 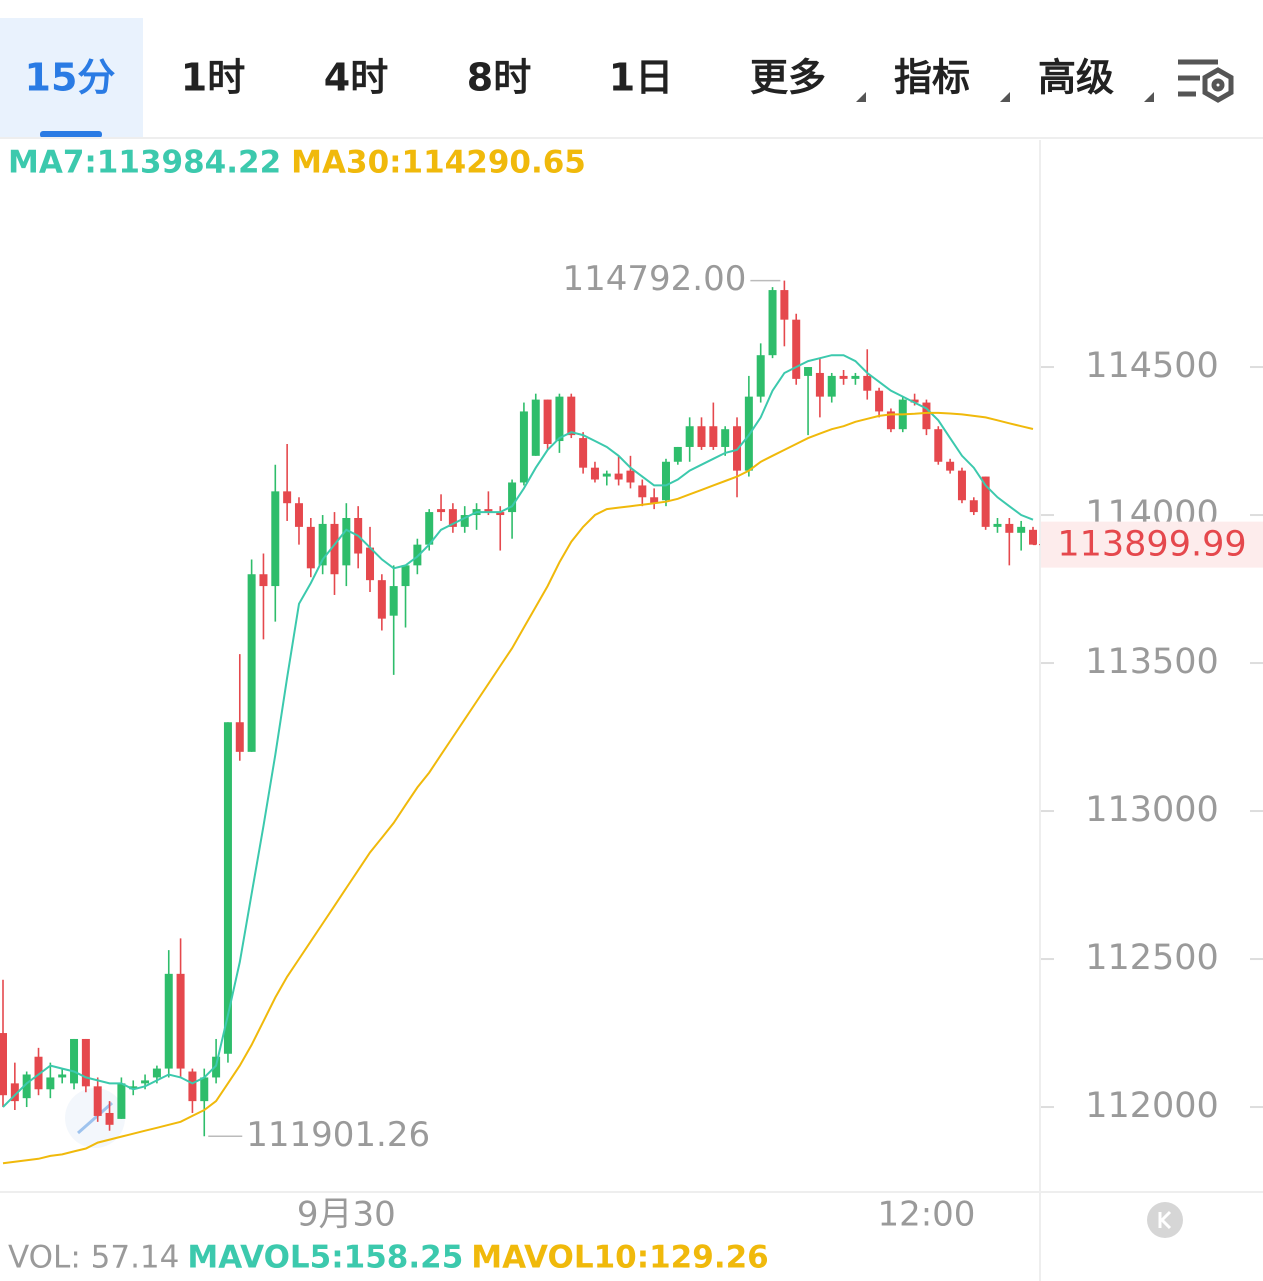 I want to click on volume-legend: VOL: 57.14, so click(x=93, y=1258).